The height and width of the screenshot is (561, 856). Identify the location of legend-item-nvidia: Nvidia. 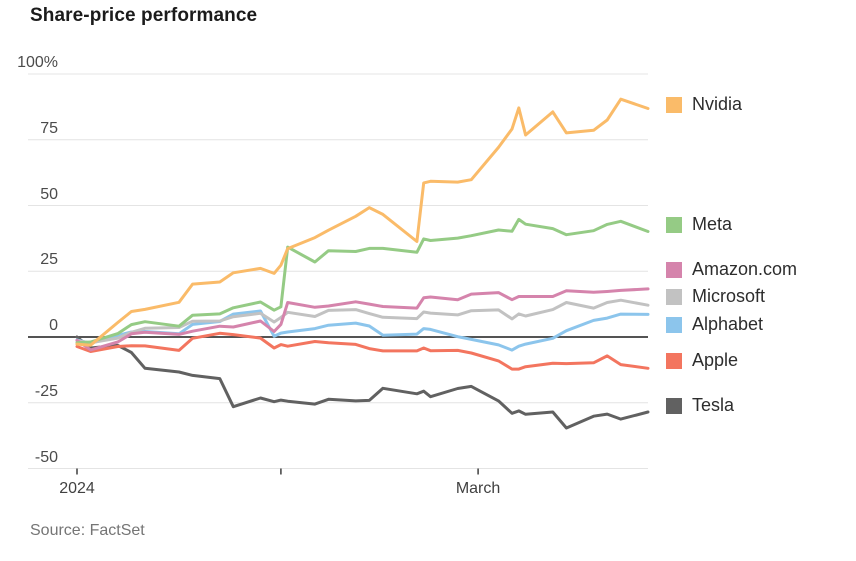
(704, 104).